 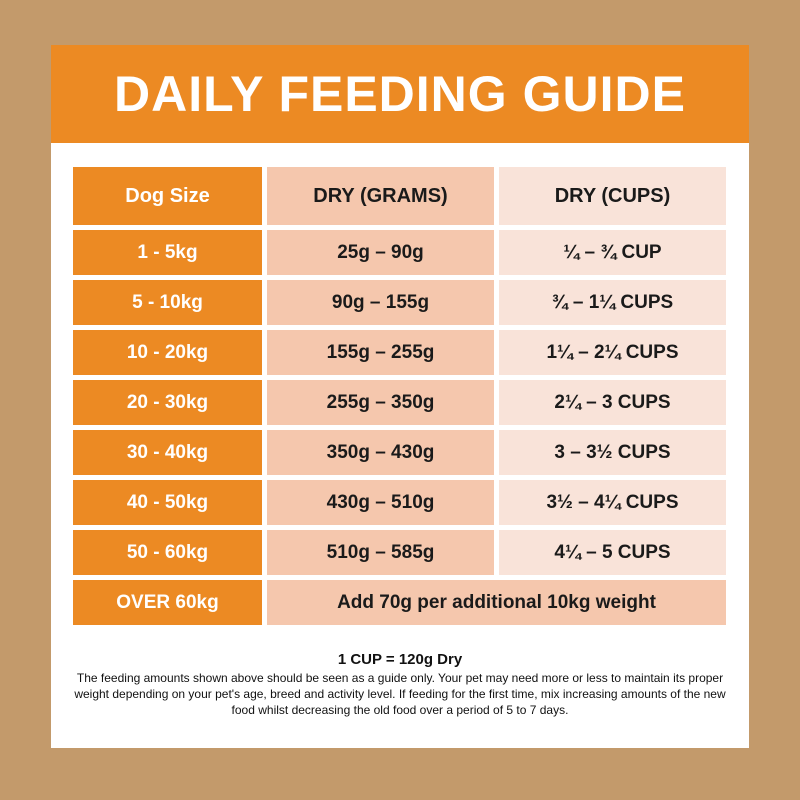 I want to click on cell-over-60-note: Add 70g per additional 10kg weight, so click(x=496, y=602).